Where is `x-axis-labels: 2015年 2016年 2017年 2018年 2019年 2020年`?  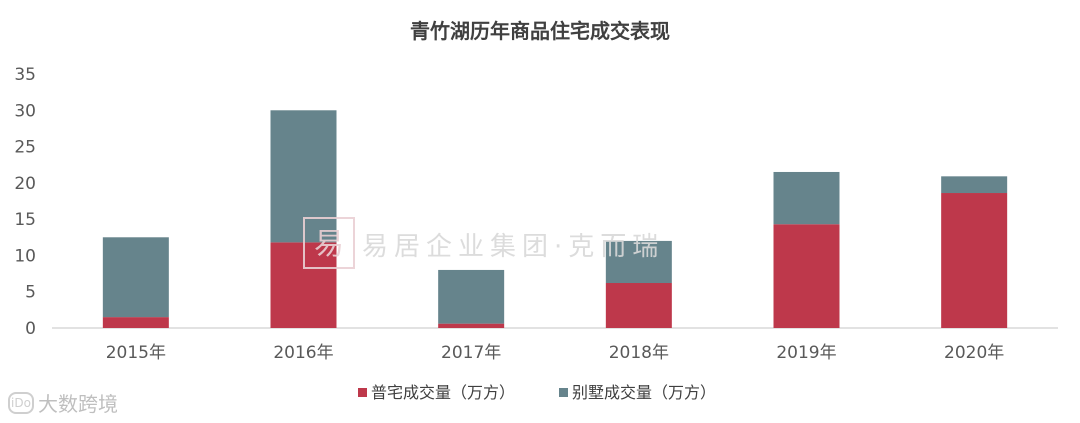 x-axis-labels: 2015年 2016年 2017年 2018年 2019年 2020年 is located at coordinates (555, 353).